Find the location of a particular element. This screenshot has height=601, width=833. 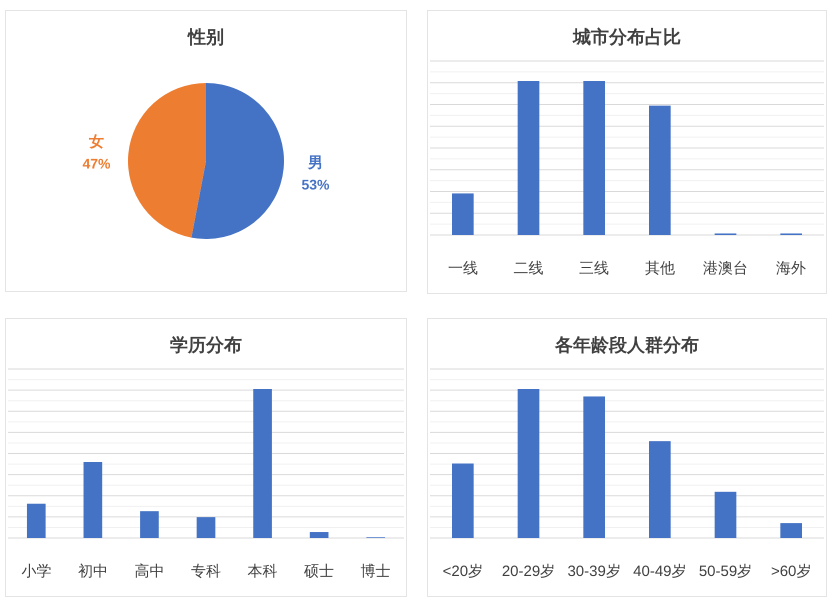

chart-title: 城市分布占比 is located at coordinates (626, 37).